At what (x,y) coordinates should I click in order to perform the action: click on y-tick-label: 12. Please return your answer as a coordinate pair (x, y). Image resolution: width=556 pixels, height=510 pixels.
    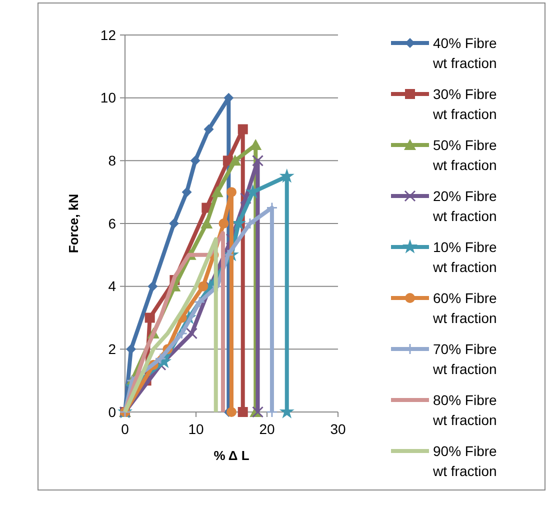
    Looking at the image, I should click on (108, 34).